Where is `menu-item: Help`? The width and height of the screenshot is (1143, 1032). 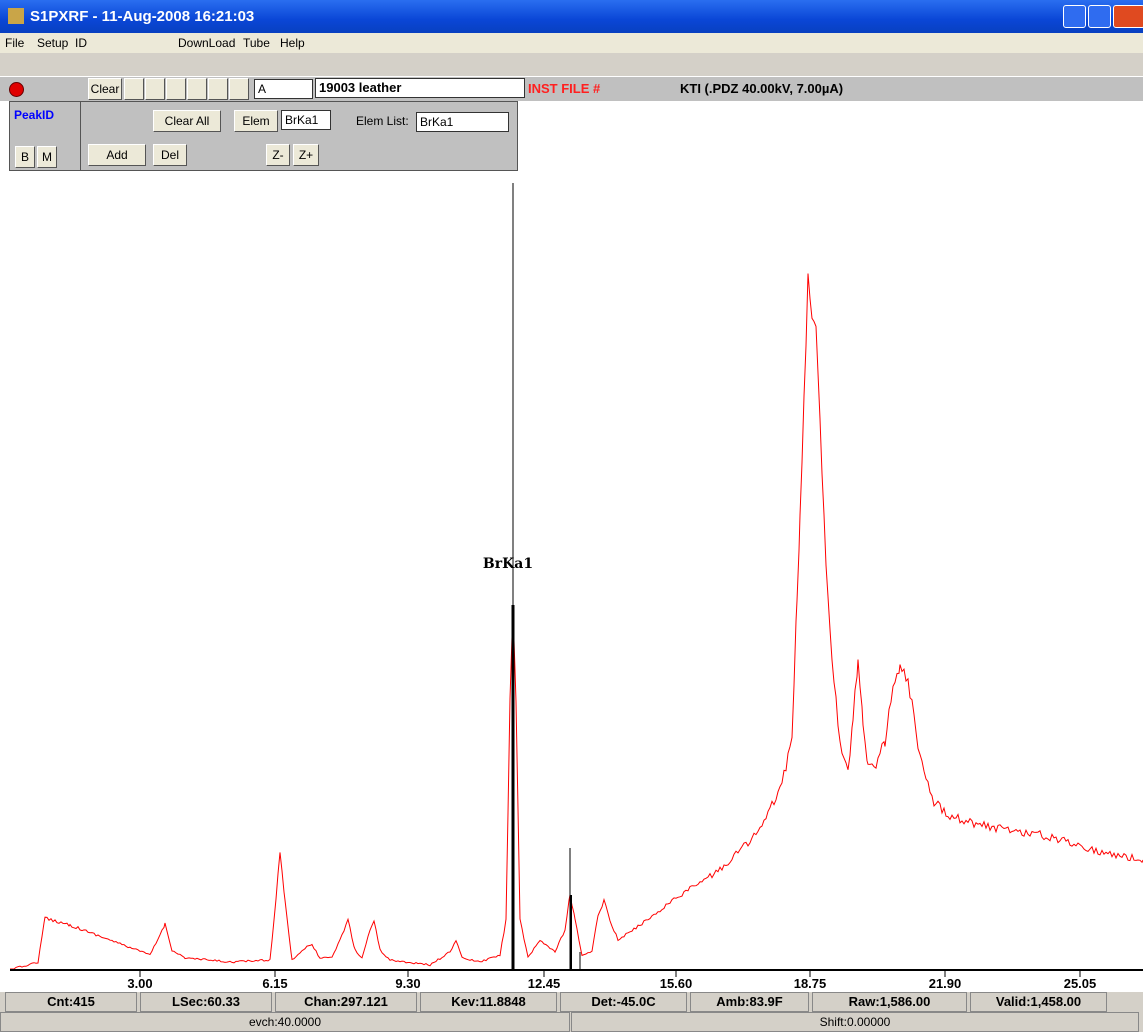 menu-item: Help is located at coordinates (292, 43).